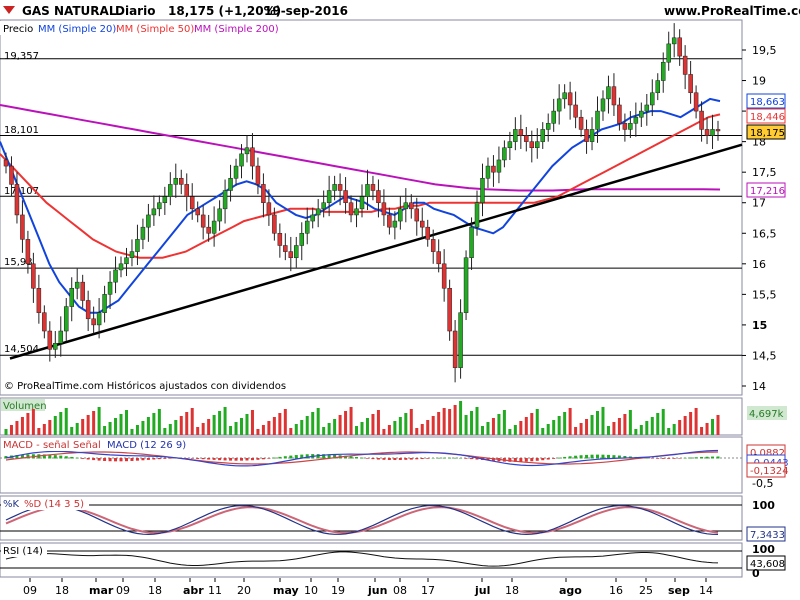  I want to click on x-tick-label: 16, so click(616, 590).